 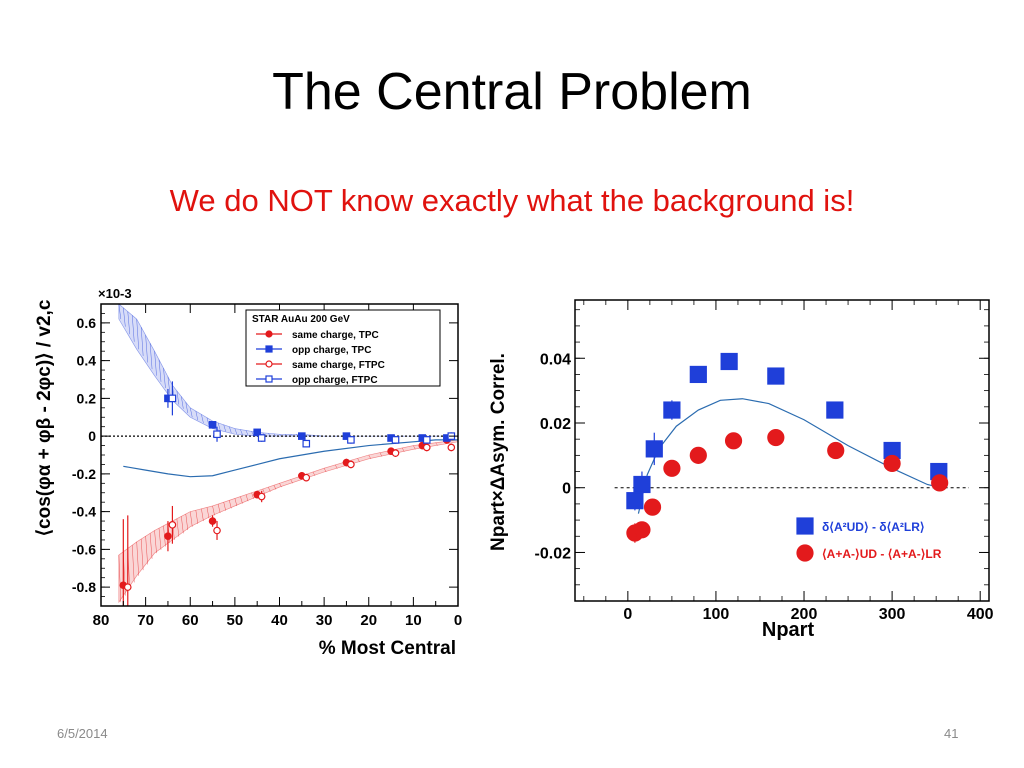 I want to click on slide-title: The Central Problem, so click(x=512, y=92).